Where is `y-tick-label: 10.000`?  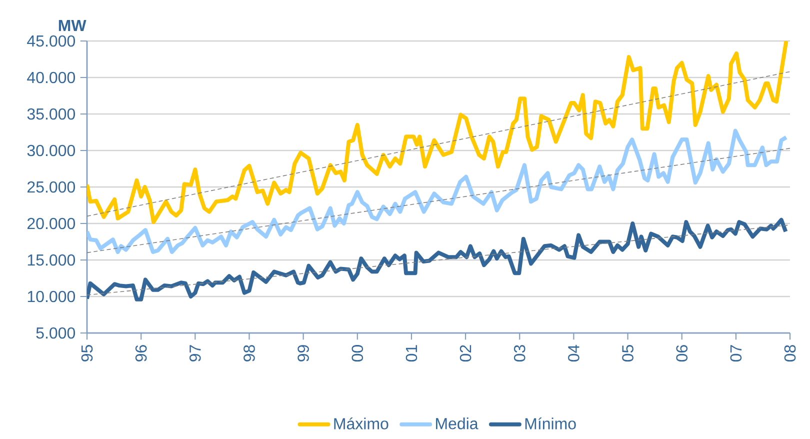
y-tick-label: 10.000 is located at coordinates (52, 296).